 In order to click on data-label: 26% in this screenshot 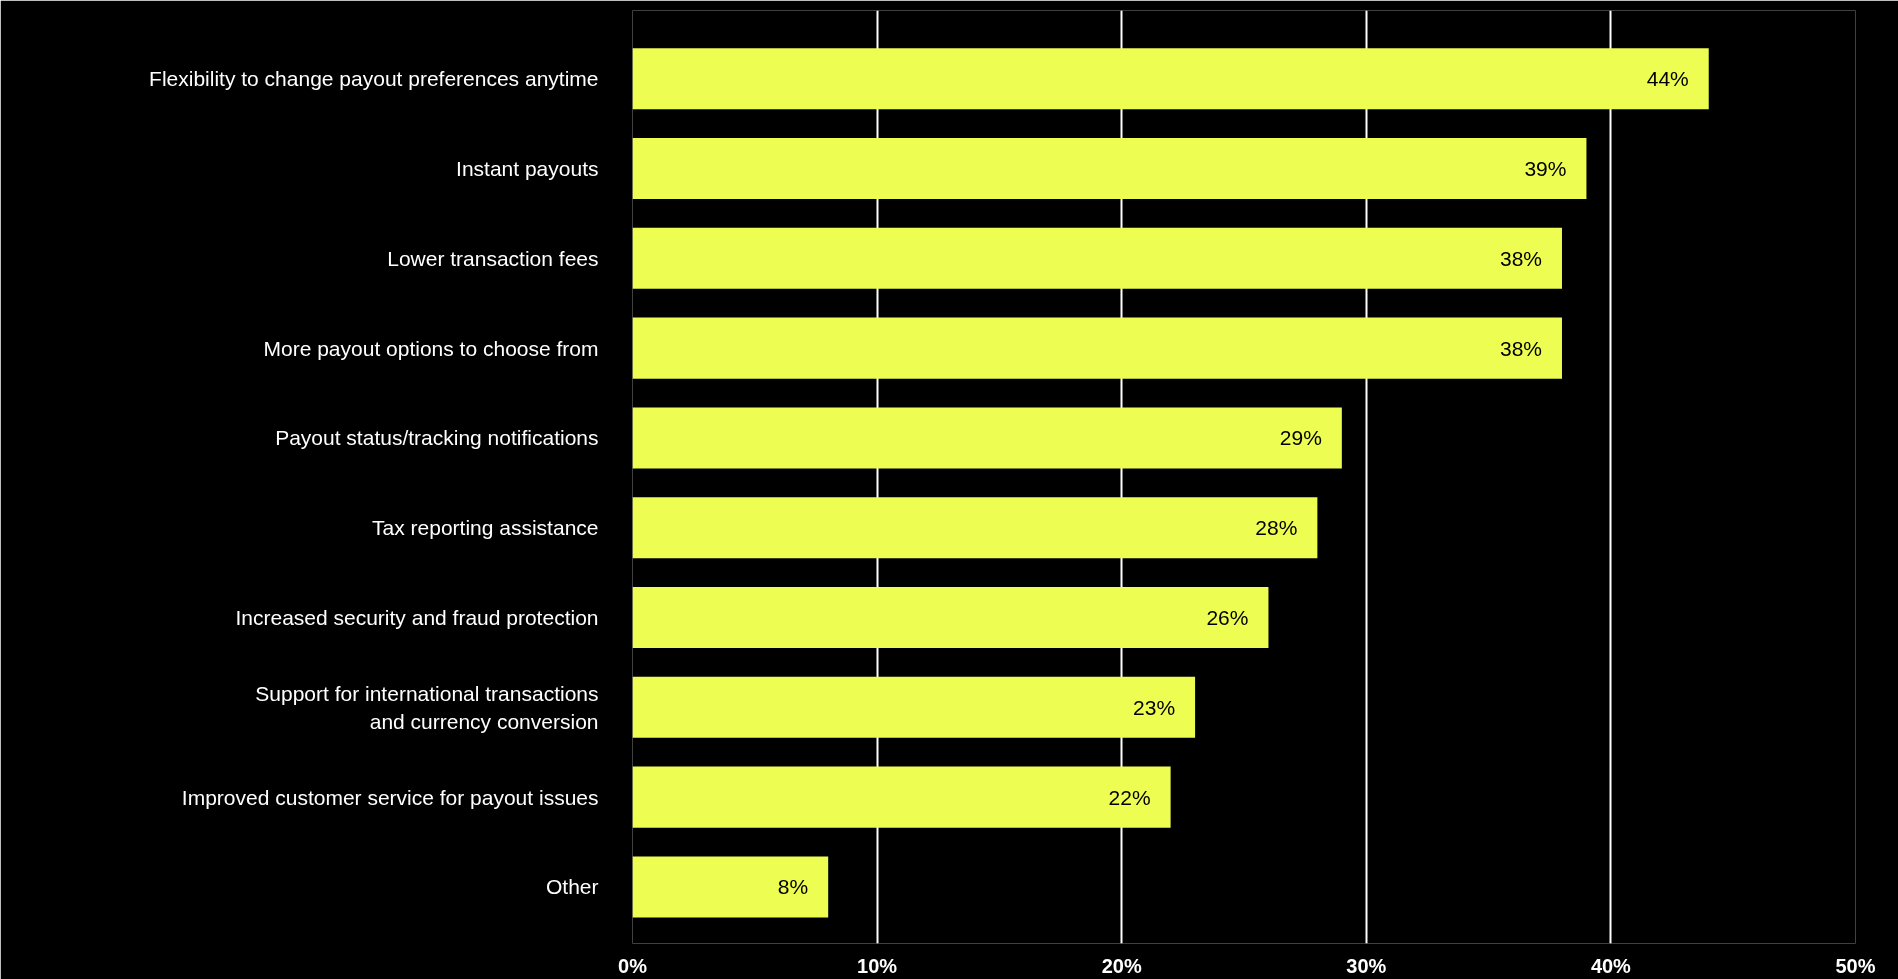, I will do `click(1227, 618)`.